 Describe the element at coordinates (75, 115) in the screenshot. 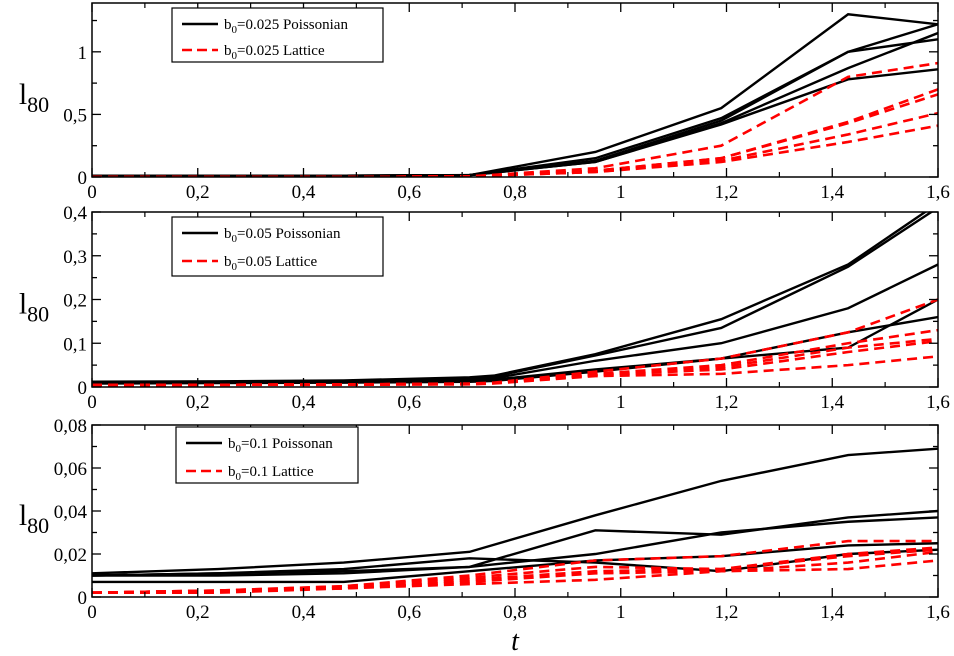

I see `y-tick-label: 0,5` at that location.